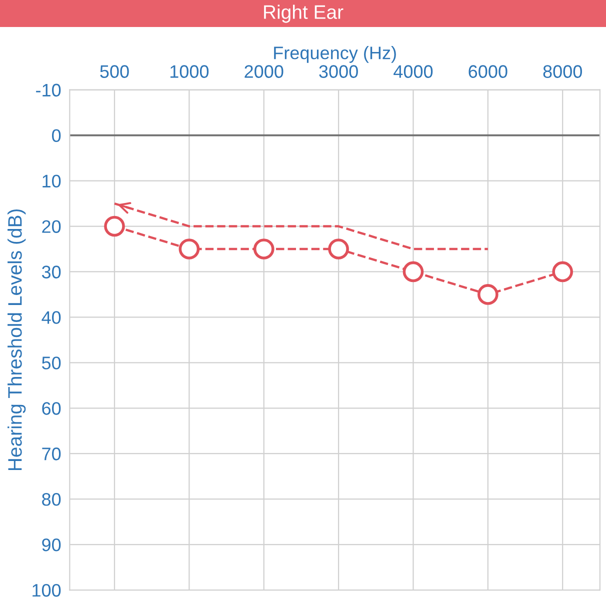 This screenshot has height=599, width=606. Describe the element at coordinates (51, 181) in the screenshot. I see `y-tick-label: 10` at that location.